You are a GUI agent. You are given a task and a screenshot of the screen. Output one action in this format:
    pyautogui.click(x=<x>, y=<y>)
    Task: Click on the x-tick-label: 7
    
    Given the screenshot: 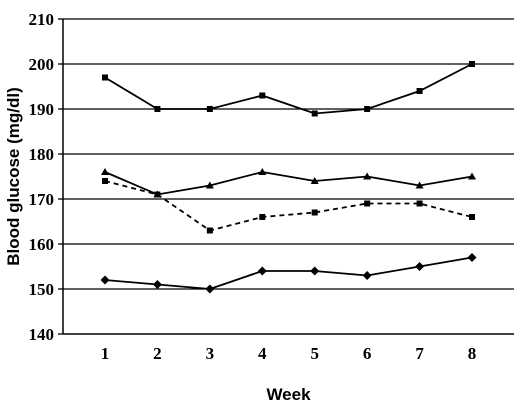 What is the action you would take?
    pyautogui.click(x=419, y=353)
    